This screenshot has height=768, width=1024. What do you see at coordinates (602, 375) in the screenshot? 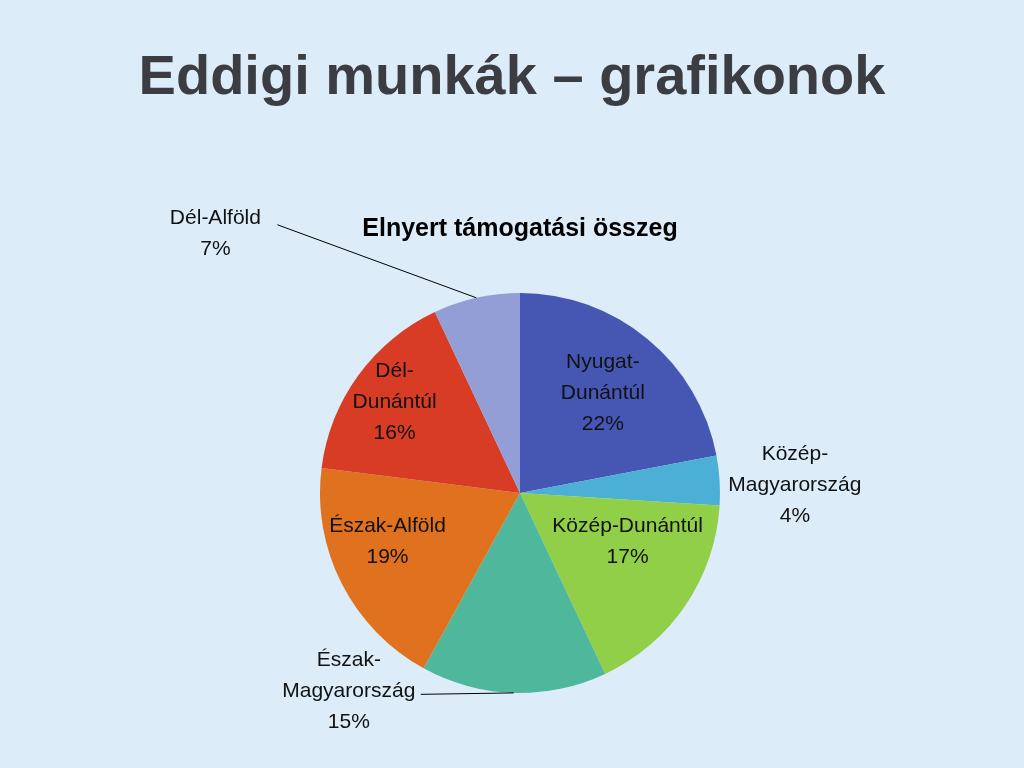
I see `slice-label: Nyugat-Dunántúl` at bounding box center [602, 375].